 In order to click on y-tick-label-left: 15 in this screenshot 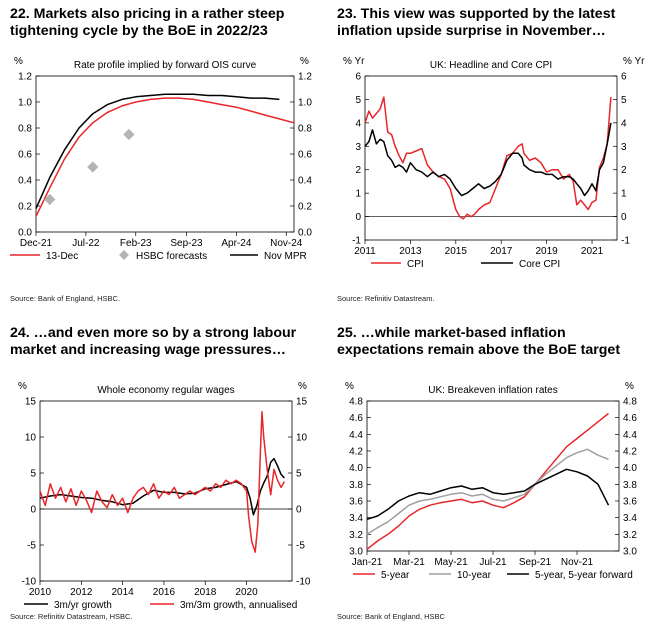, I will do `click(31, 402)`.